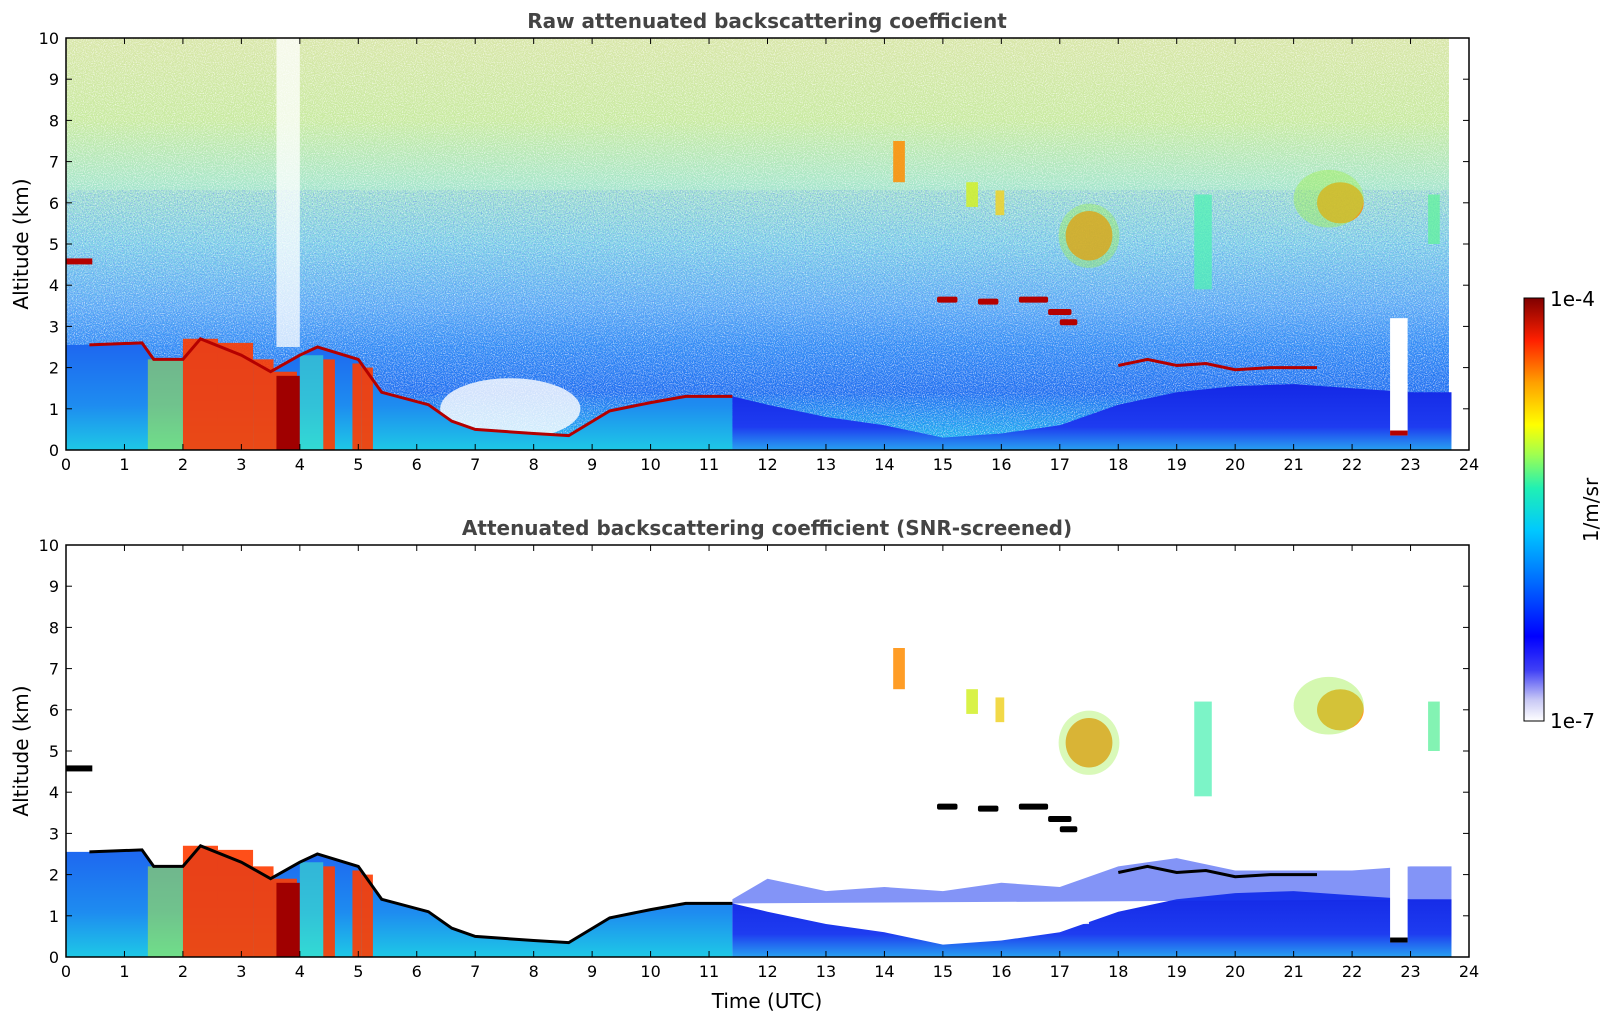 The image size is (1606, 1020). What do you see at coordinates (650, 971) in the screenshot?
I see `x-tick-label: 10` at bounding box center [650, 971].